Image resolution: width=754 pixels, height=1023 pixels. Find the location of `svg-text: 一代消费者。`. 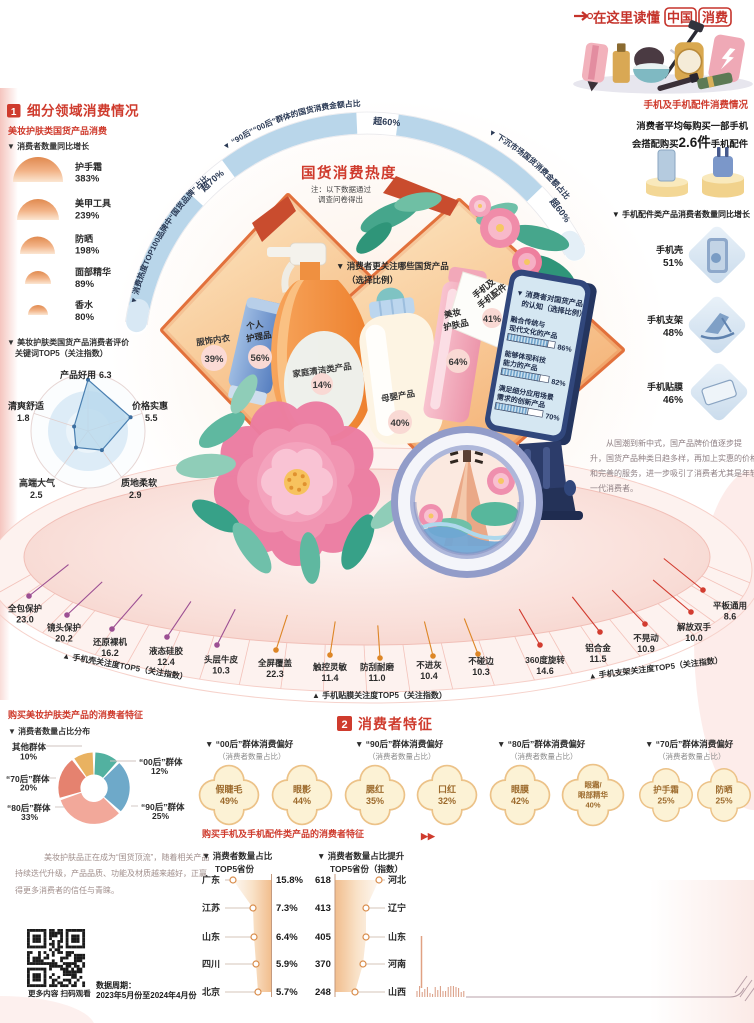

svg-text: 一代消费者。 is located at coordinates (614, 488).